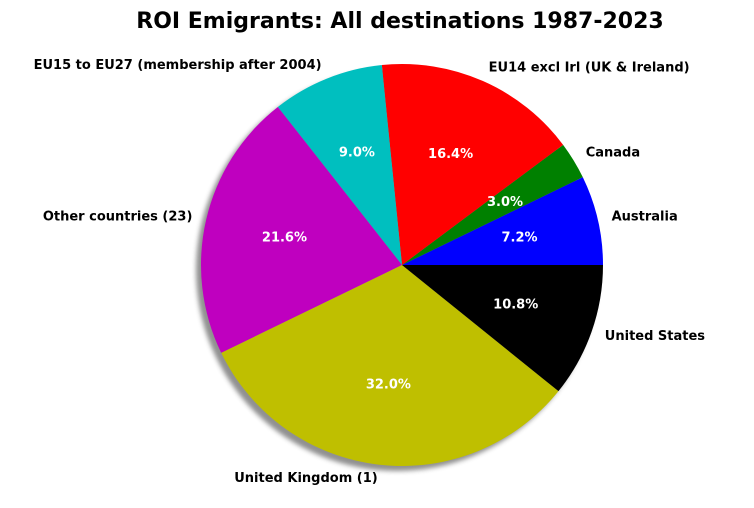 Image resolution: width=754 pixels, height=508 pixels. What do you see at coordinates (519, 237) in the screenshot?
I see `pct-label-australia: 7.2%` at bounding box center [519, 237].